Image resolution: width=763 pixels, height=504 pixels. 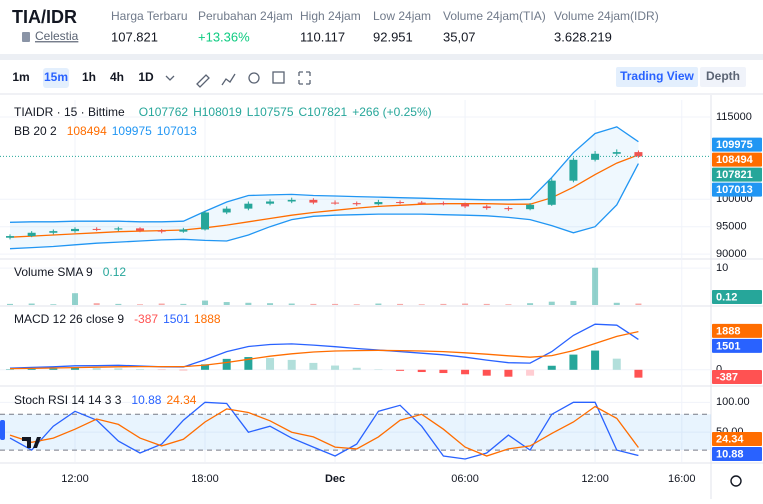 What do you see at coordinates (207, 319) in the screenshot?
I see `legend-value: 1888` at bounding box center [207, 319].